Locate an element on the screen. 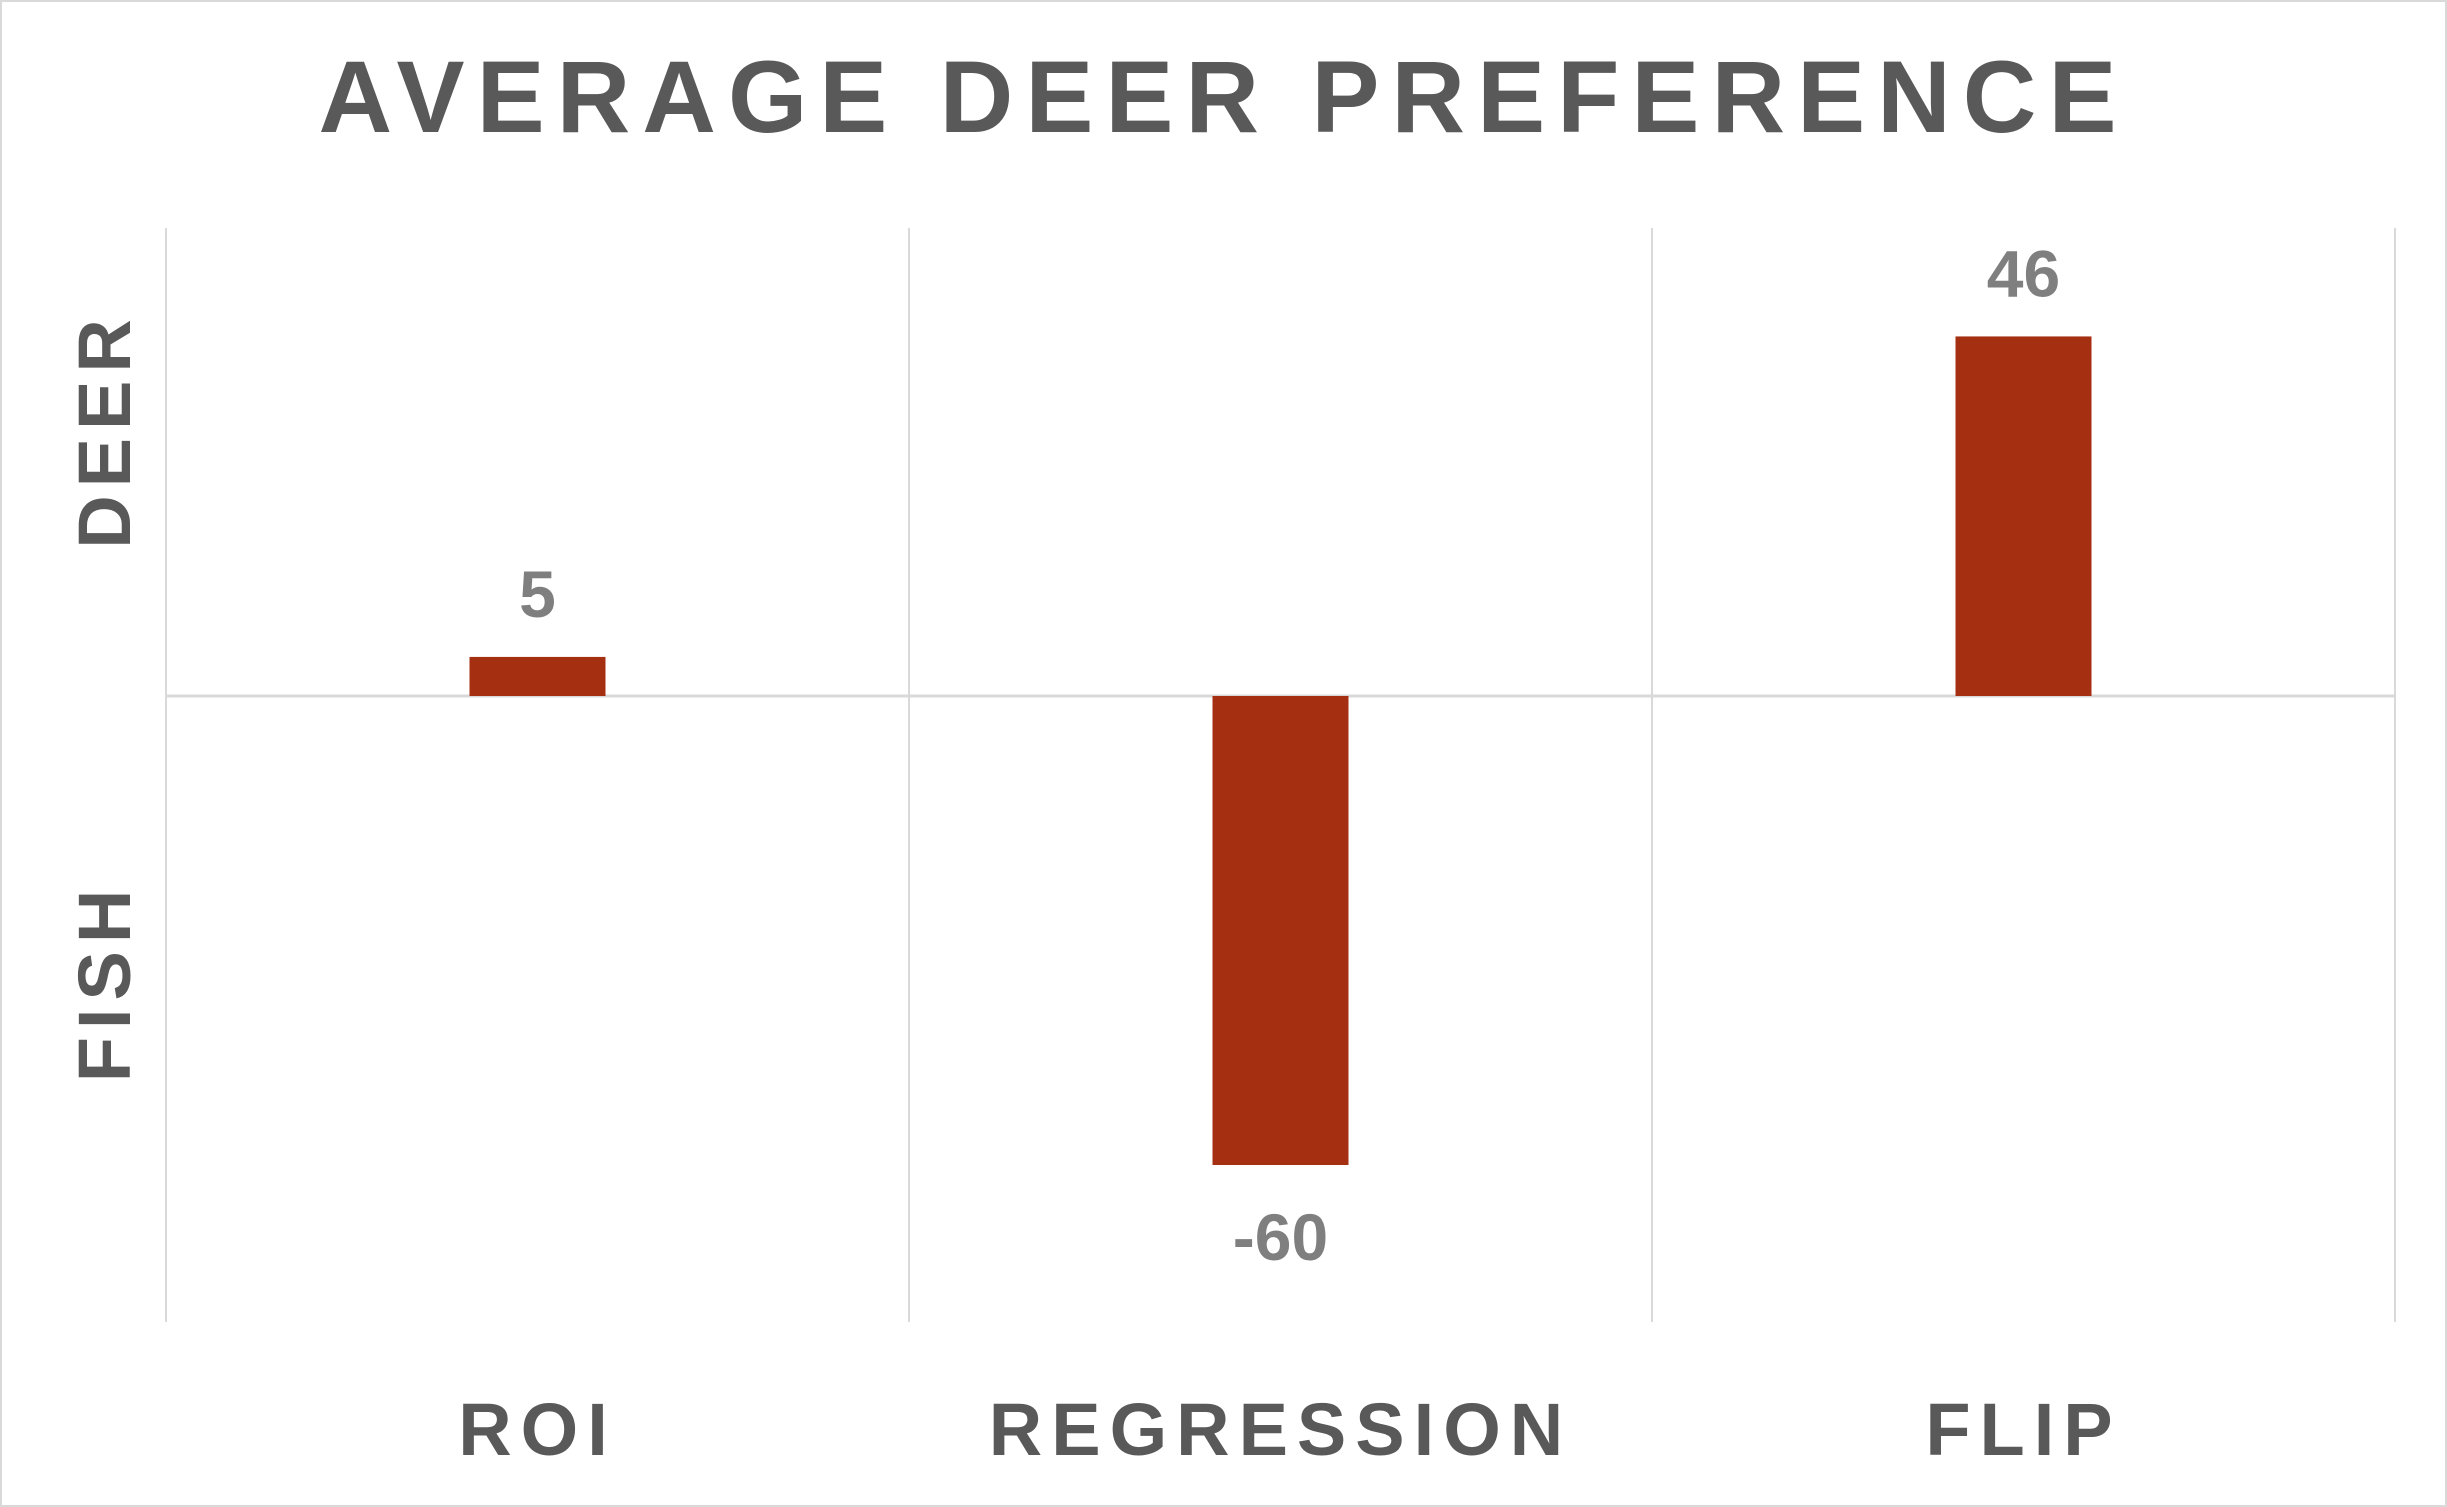 This screenshot has height=1507, width=2447. bar-roi is located at coordinates (537, 676).